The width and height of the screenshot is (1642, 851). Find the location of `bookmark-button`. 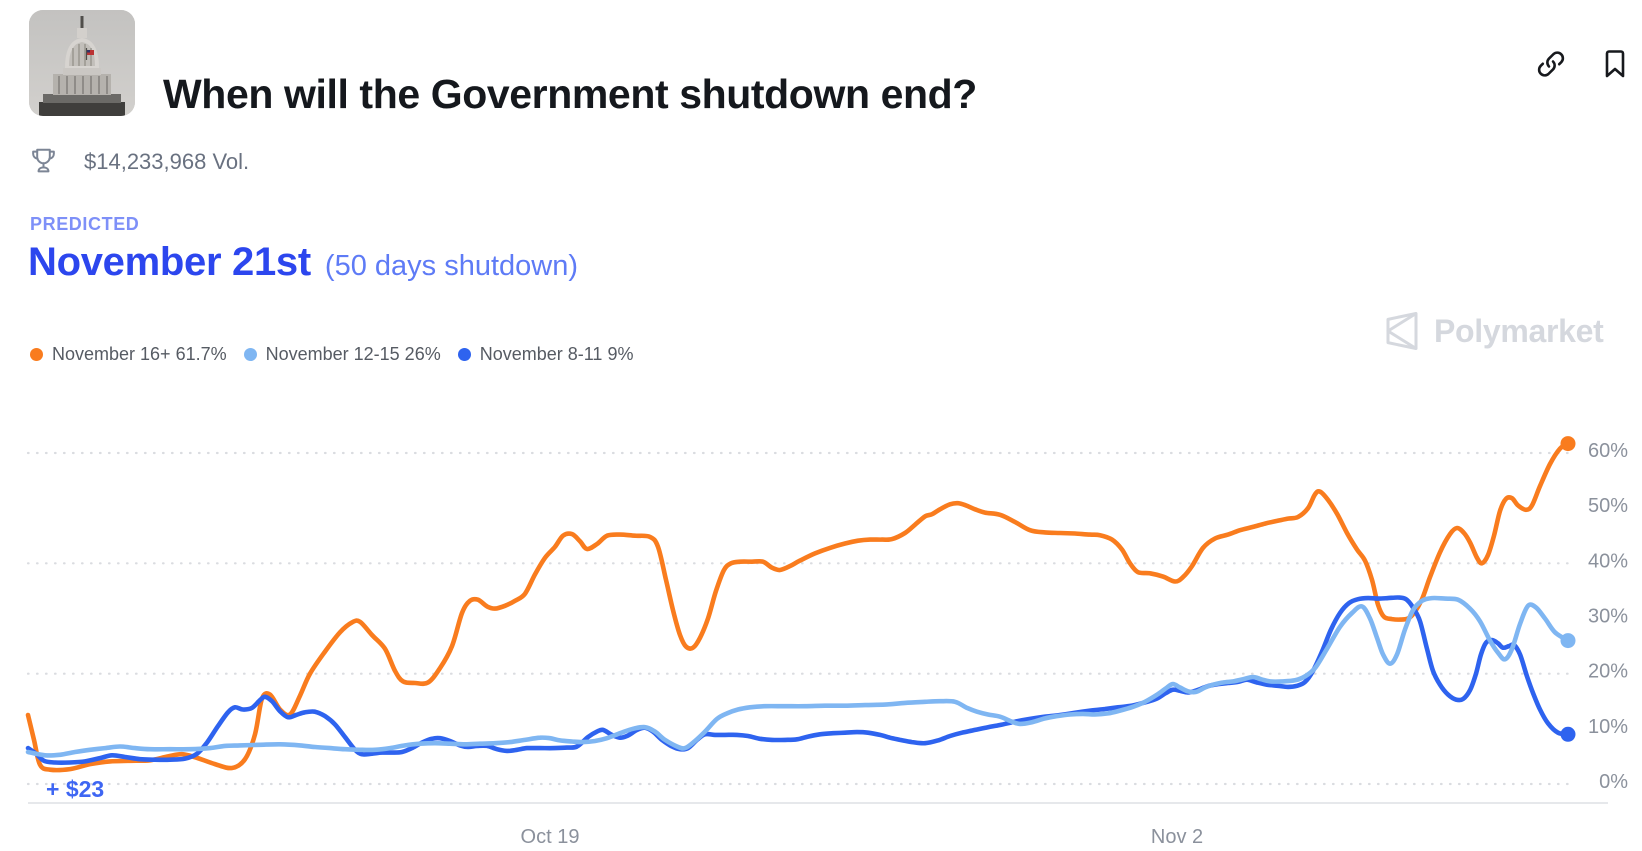

bookmark-button is located at coordinates (1615, 65).